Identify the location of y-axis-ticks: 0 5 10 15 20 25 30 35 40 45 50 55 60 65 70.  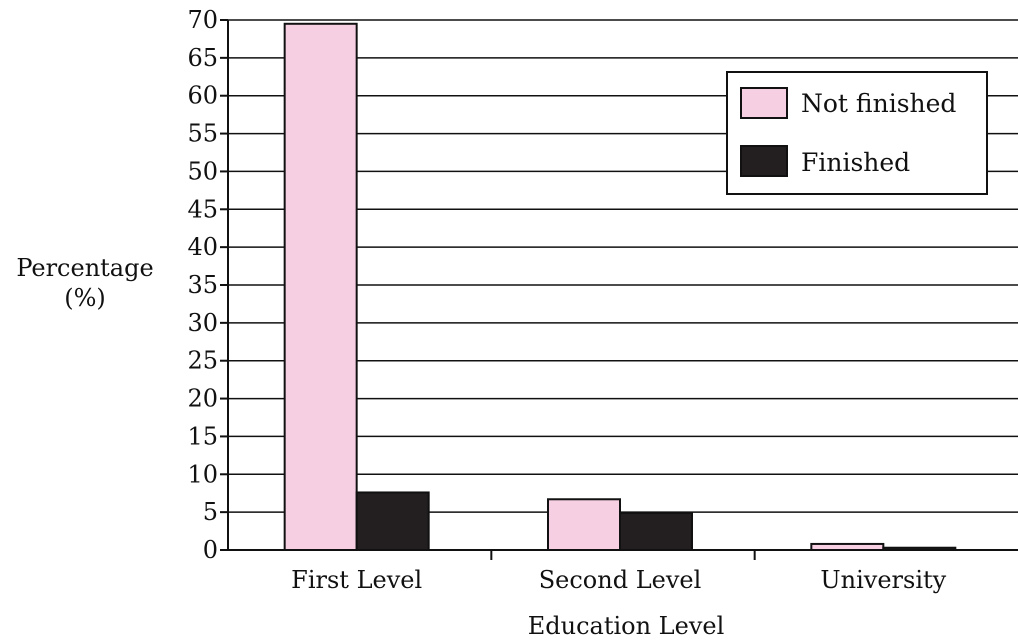
(207, 285).